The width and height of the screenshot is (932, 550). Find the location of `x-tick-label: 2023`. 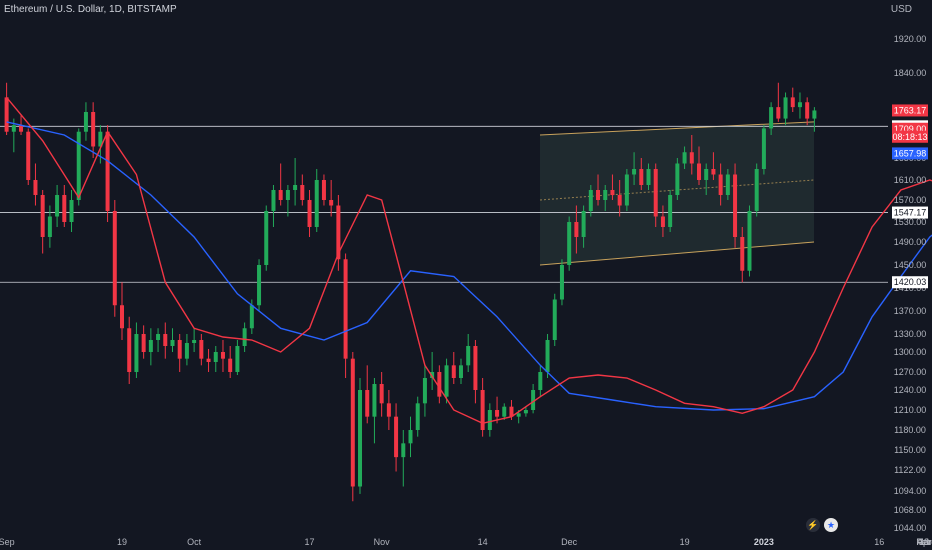

x-tick-label: 2023 is located at coordinates (764, 542).